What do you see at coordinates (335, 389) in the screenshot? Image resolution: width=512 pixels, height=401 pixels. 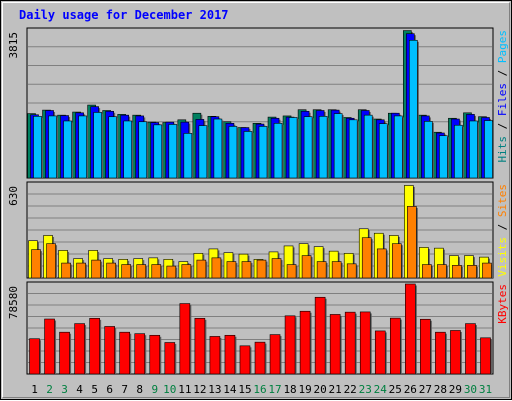 I see `day-label-21: 21` at bounding box center [335, 389].